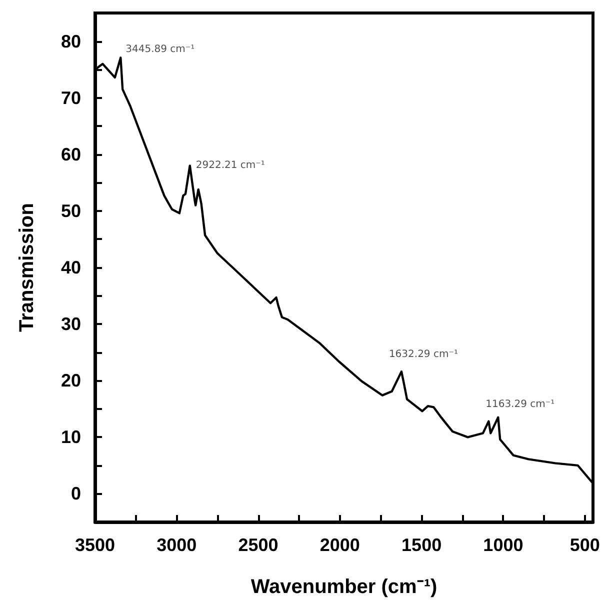  Describe the element at coordinates (340, 545) in the screenshot. I see `x-tick-label: 2000` at that location.